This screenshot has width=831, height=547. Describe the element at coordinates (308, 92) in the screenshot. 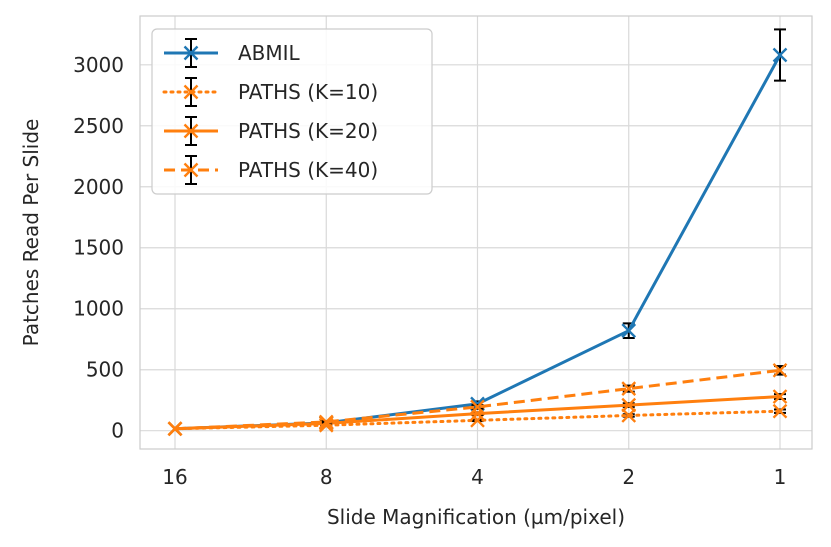

I see `legend-label: PATHS (K=10)` at that location.